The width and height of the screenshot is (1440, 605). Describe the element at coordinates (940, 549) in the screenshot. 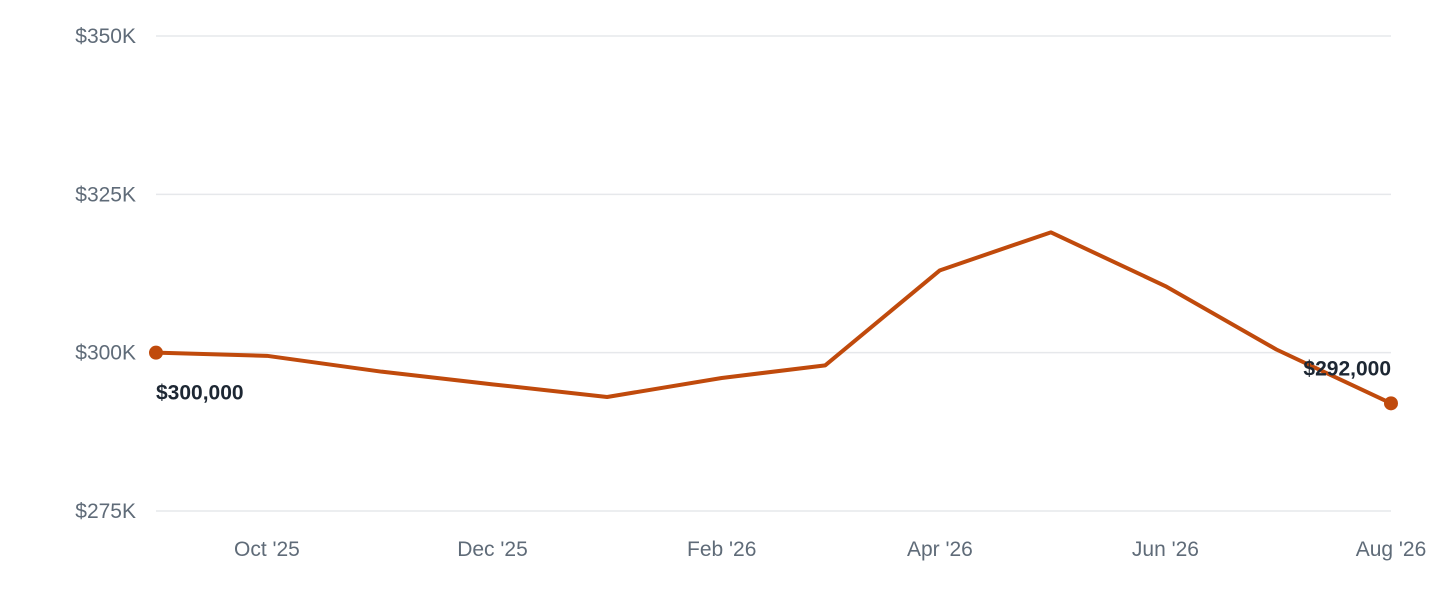

I see `x-tick-label: Apr '26` at that location.